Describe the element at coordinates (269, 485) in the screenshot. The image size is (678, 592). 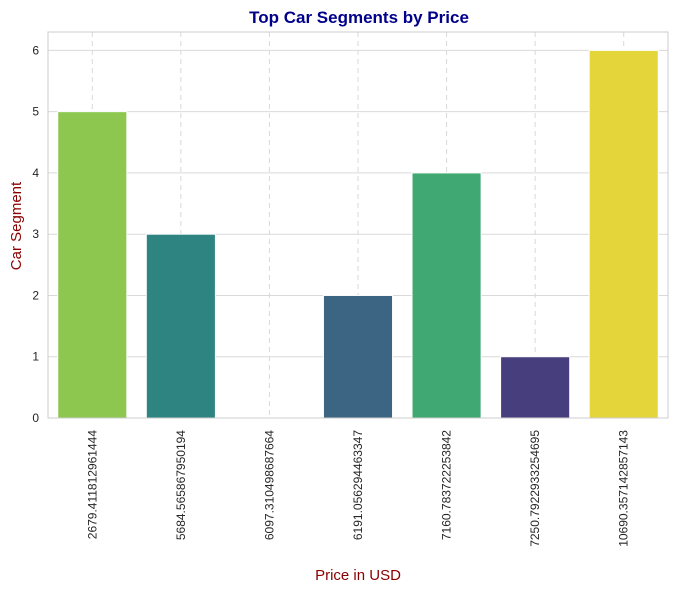
I see `x-tick-label: 6097.310498687664` at that location.